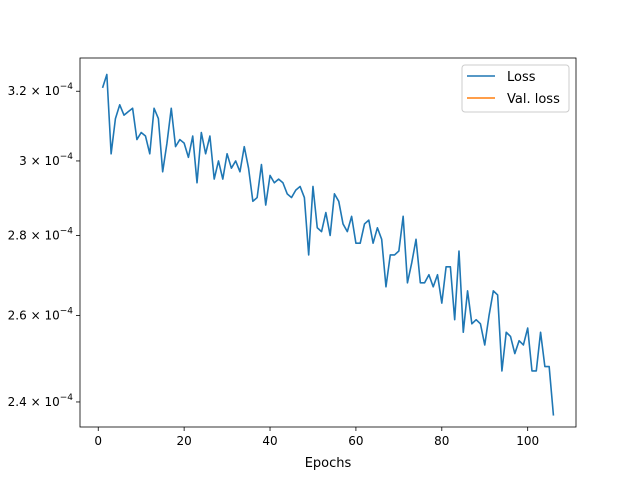 Image resolution: width=640 pixels, height=484 pixels. I want to click on x-tick-label: 40, so click(269, 441).